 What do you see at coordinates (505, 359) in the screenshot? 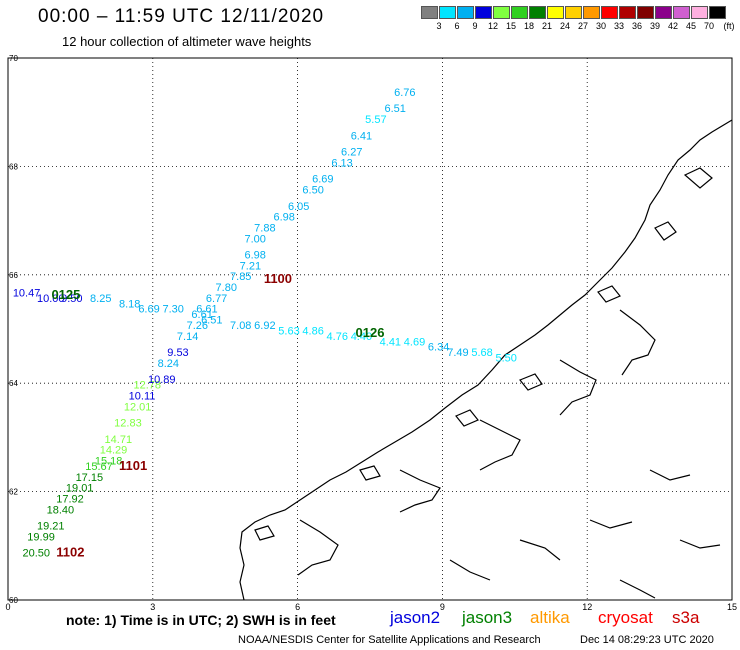
I see `swh-value-label: 5.50` at bounding box center [505, 359].